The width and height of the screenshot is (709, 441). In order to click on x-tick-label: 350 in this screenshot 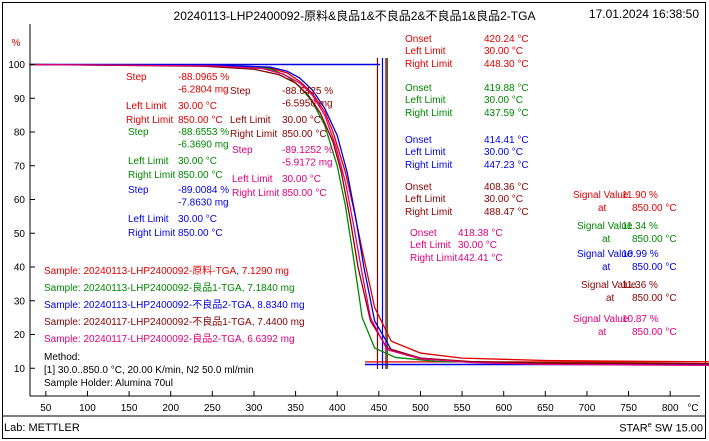, I will do `click(295, 408)`.